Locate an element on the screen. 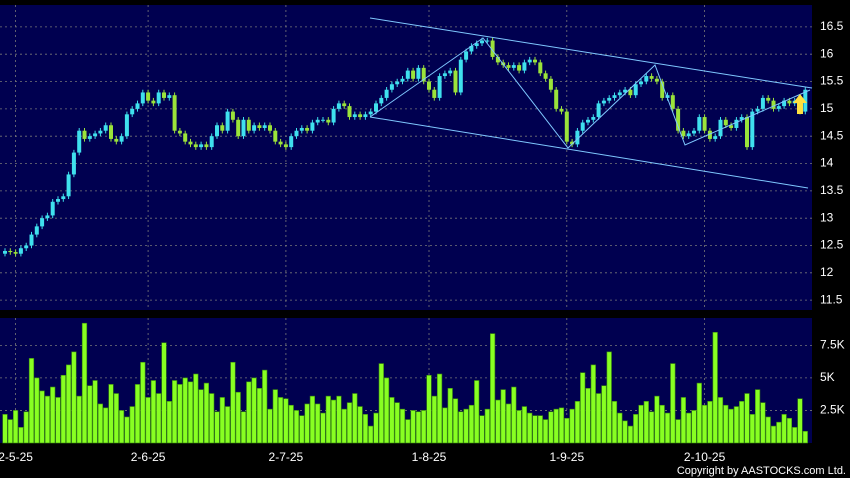 The height and width of the screenshot is (478, 850). y-tick-label: 11.5 is located at coordinates (831, 299).